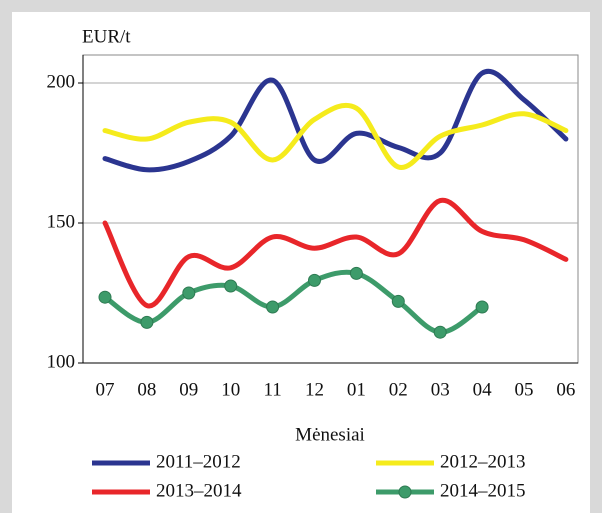 This screenshot has width=602, height=518. Describe the element at coordinates (61, 361) in the screenshot. I see `y-tick-label: 100` at that location.